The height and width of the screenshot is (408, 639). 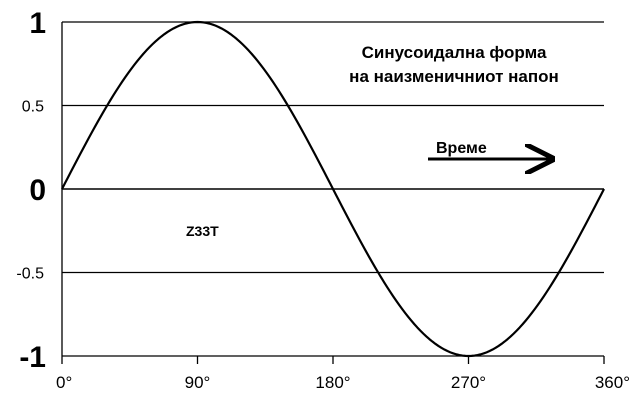 I want to click on time-label: Време, so click(x=461, y=148).